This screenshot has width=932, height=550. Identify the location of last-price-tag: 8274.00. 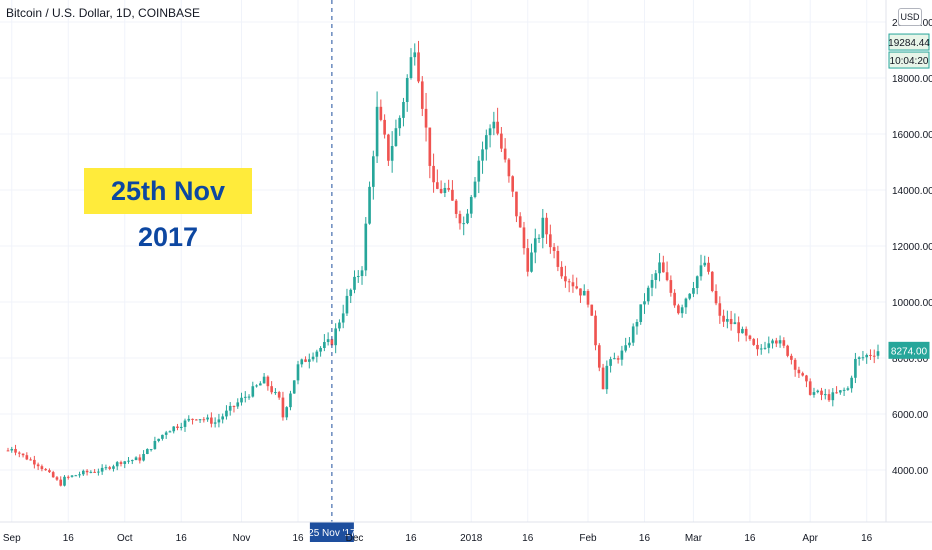
(909, 351).